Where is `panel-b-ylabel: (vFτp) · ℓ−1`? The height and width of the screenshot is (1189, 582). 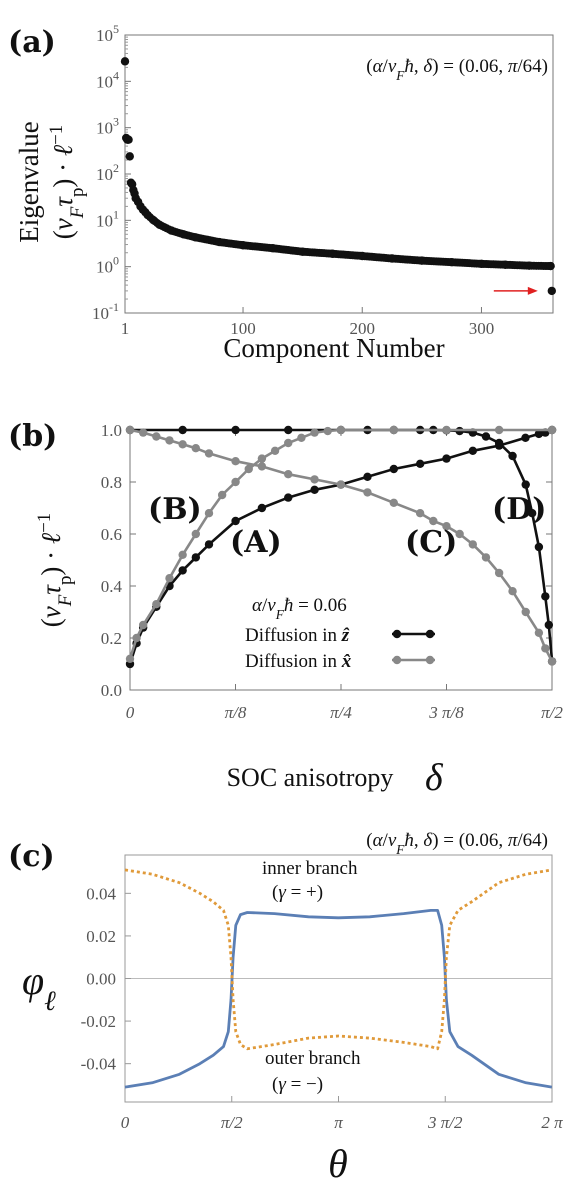 panel-b-ylabel: (vFτp) · ℓ−1 is located at coordinates (55, 570).